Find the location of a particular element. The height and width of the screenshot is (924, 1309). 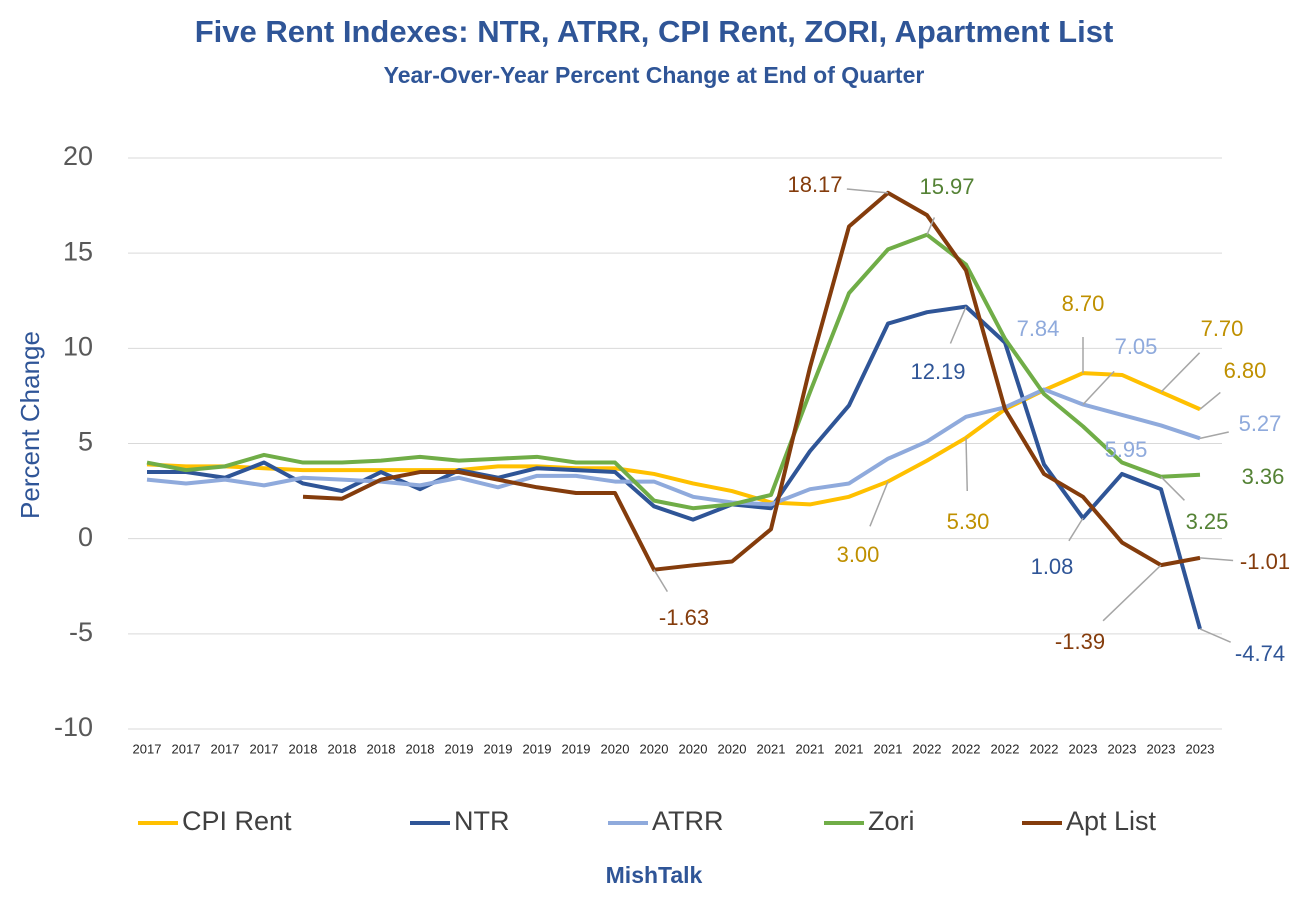

data-label: -1.63 is located at coordinates (684, 617).